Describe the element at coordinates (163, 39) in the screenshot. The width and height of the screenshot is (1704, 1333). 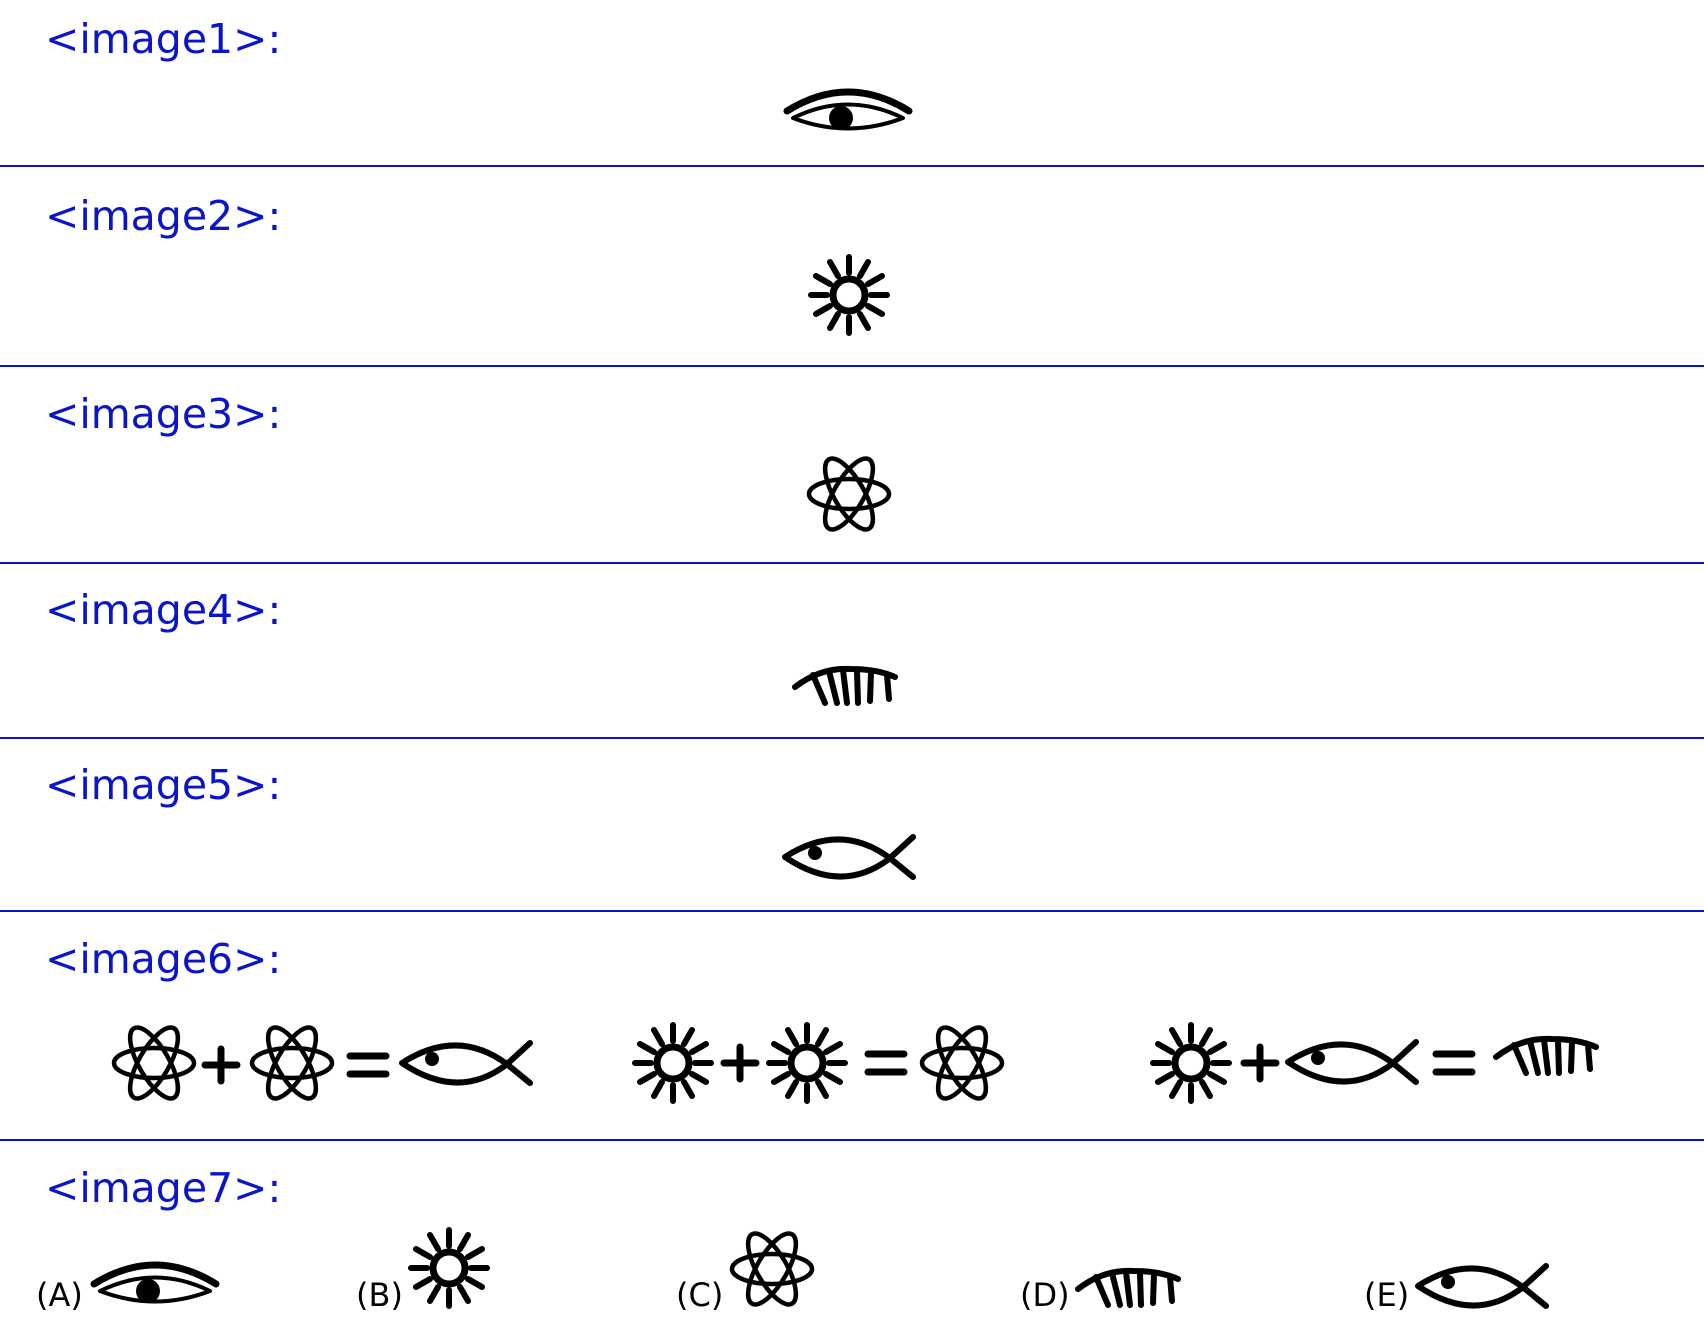
I see `image1-label: <image1>:` at that location.